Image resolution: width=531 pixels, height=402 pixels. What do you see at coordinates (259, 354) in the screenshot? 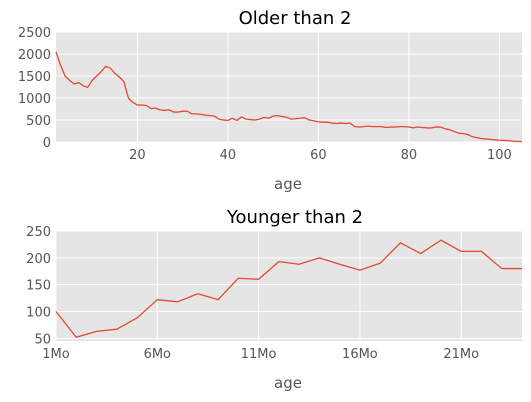
I see `x-tick-label: 11Mo` at bounding box center [259, 354].